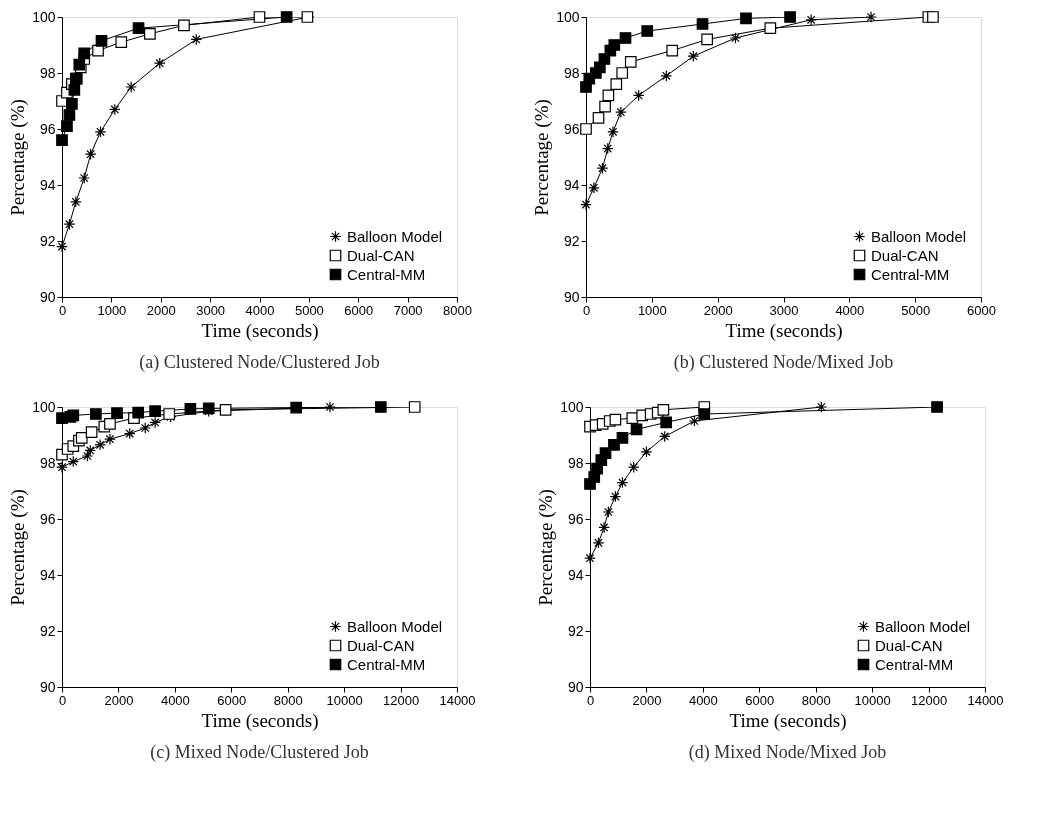 The height and width of the screenshot is (822, 1052). What do you see at coordinates (783, 362) in the screenshot?
I see `text: (b) Clustered Node/Mixed Job` at bounding box center [783, 362].